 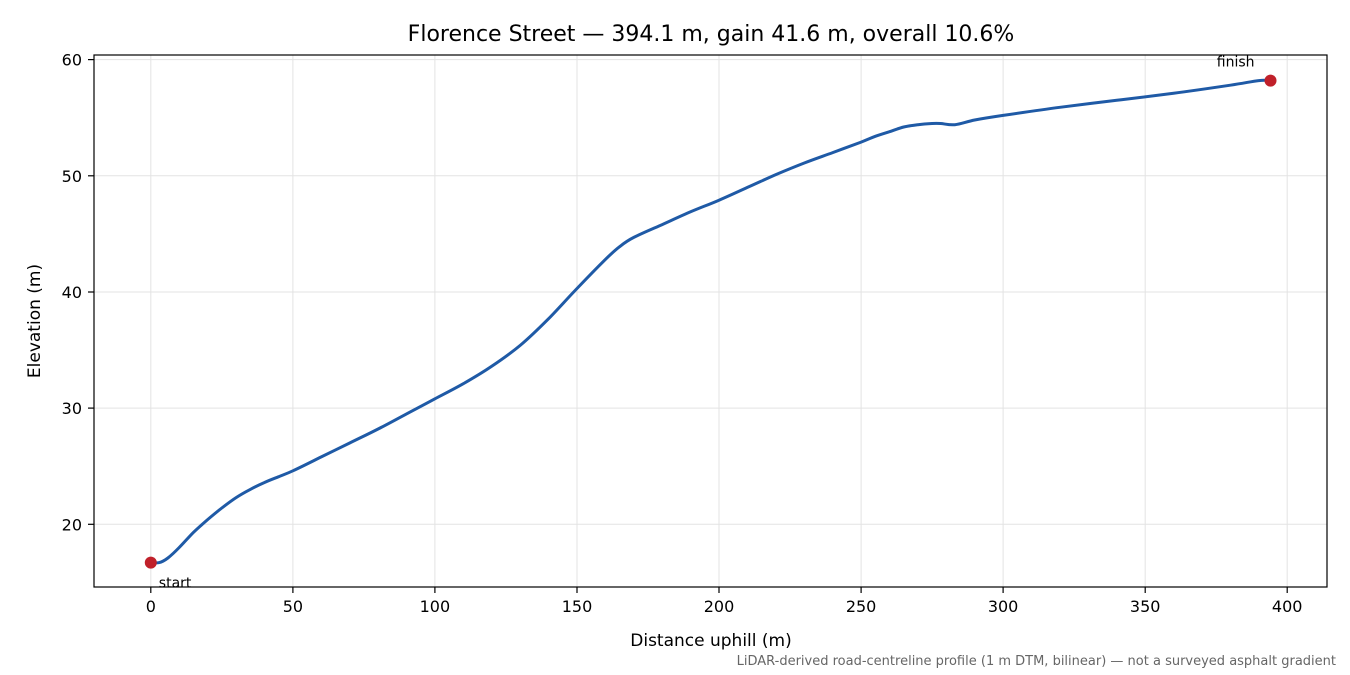 I want to click on x-tick-label: 50, so click(x=293, y=606).